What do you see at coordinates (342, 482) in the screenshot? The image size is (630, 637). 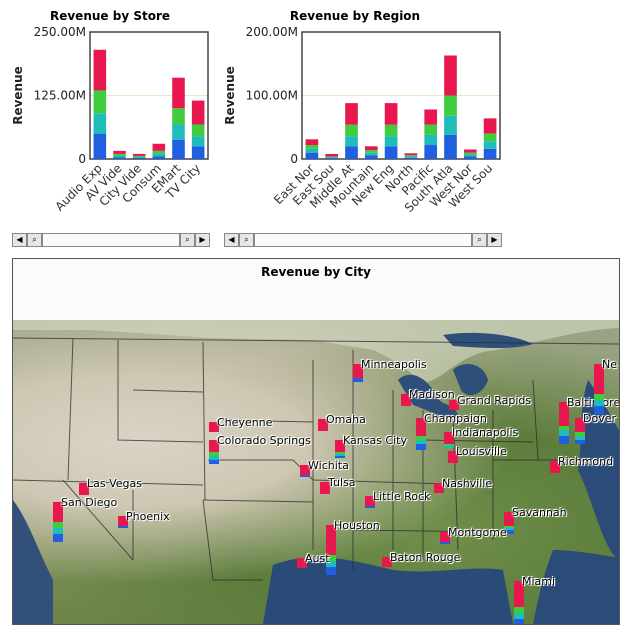 I see `city-label: Tulsa` at bounding box center [342, 482].